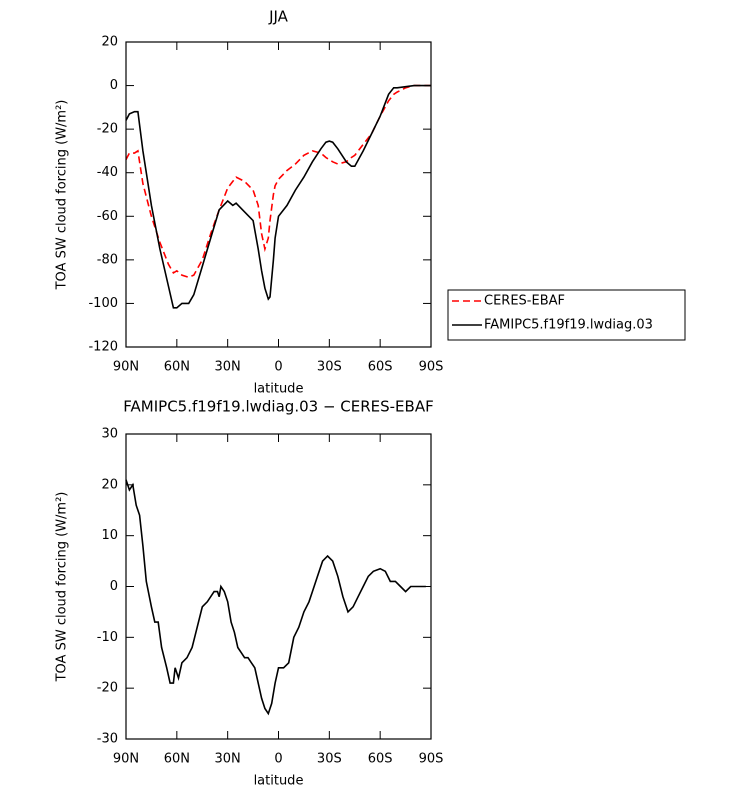 The width and height of the screenshot is (733, 796). Describe the element at coordinates (524, 301) in the screenshot. I see `legend-label: CERES-EBAF` at that location.